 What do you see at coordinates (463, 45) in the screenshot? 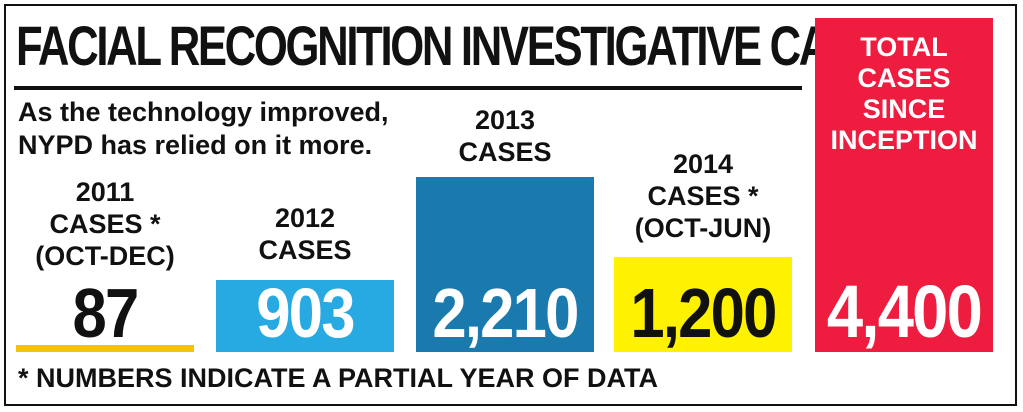
I see `chart-title: FACIAL RECOGNITION INVESTIGATIVE CASES` at bounding box center [463, 45].